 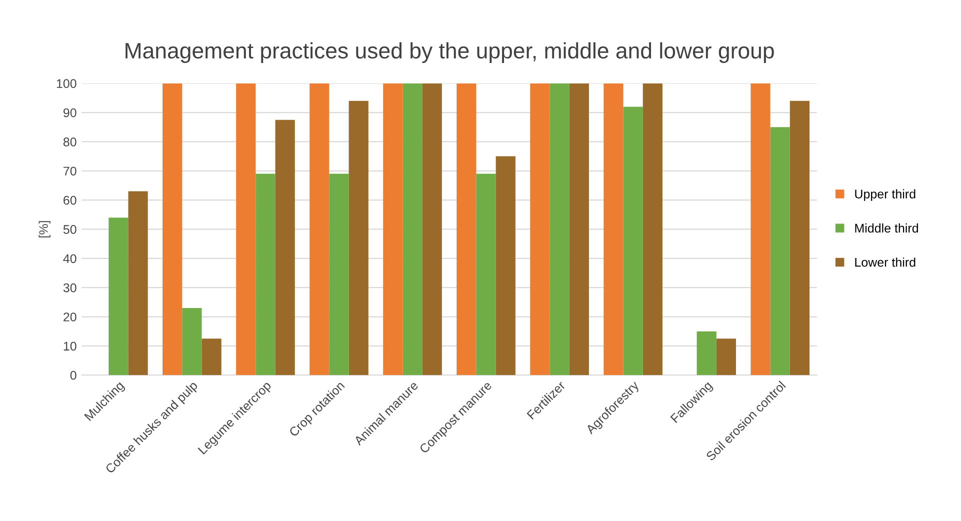 What do you see at coordinates (70, 171) in the screenshot?
I see `y-tick-label: 70` at bounding box center [70, 171].